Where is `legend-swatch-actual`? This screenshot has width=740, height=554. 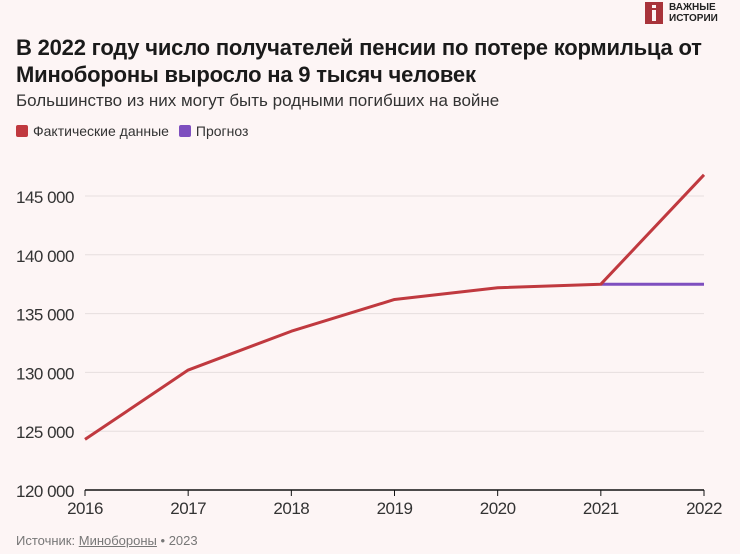 legend-swatch-actual is located at coordinates (22, 131).